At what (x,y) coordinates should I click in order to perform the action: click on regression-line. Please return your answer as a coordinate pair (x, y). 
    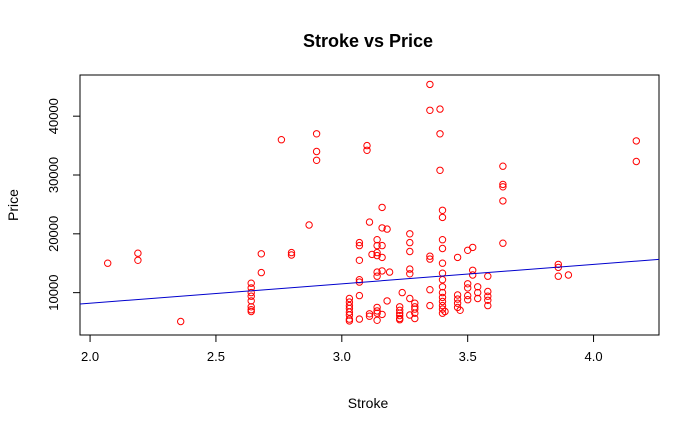
    Looking at the image, I should click on (369, 281).